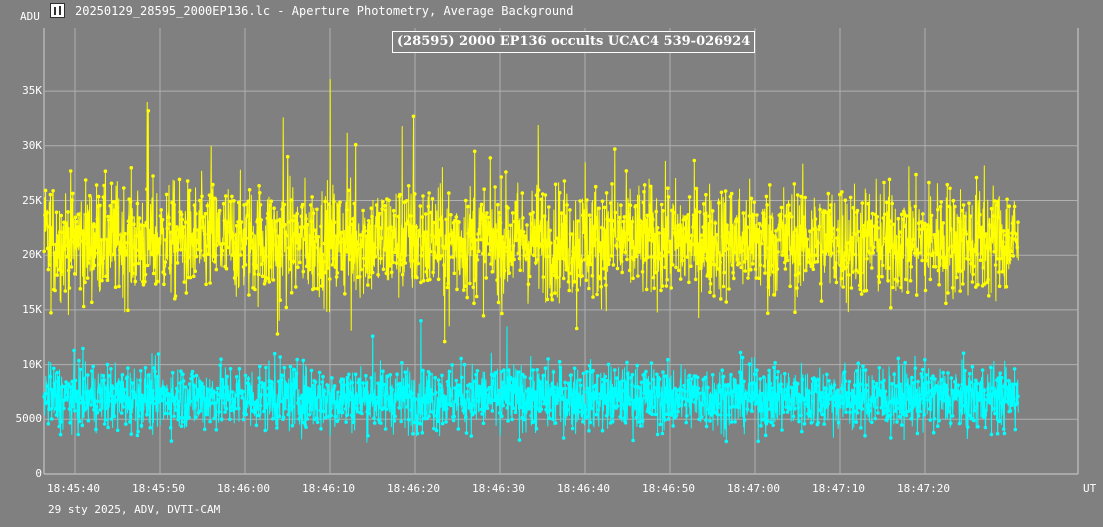  Describe the element at coordinates (57, 10) in the screenshot. I see `lightcurve-app-icon` at that location.